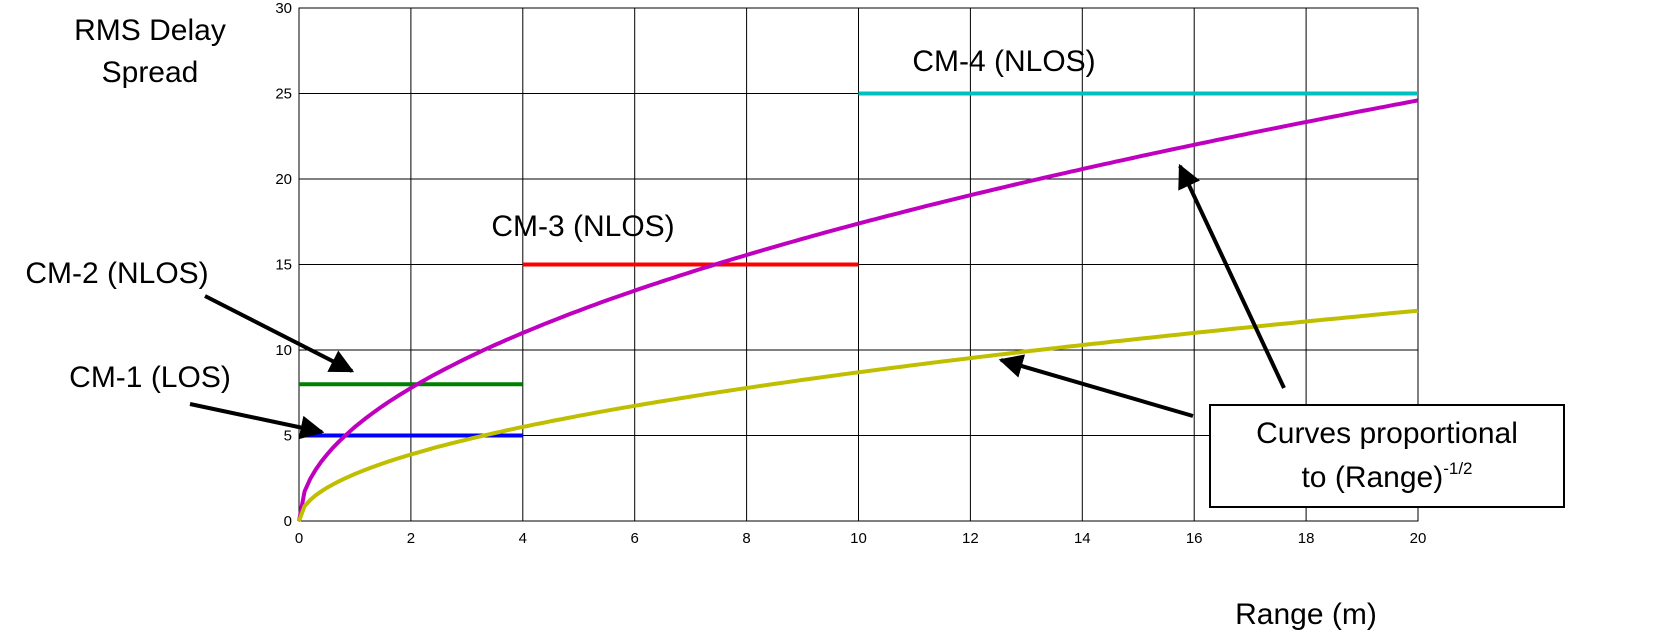 This screenshot has width=1670, height=643. I want to click on cm3-label: CM-3 (NLOS), so click(582, 226).